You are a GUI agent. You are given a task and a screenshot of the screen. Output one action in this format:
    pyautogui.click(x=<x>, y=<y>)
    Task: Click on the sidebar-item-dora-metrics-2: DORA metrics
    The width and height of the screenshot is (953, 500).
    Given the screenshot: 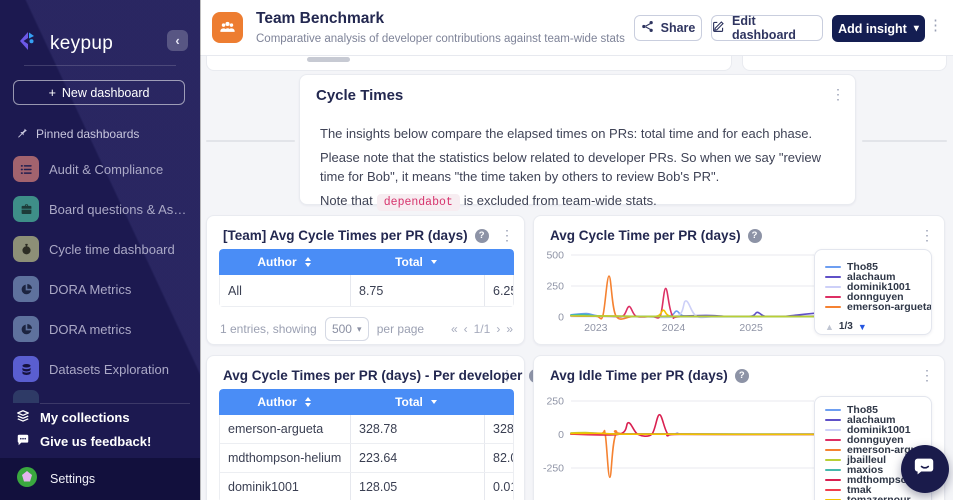 What is the action you would take?
    pyautogui.click(x=103, y=329)
    